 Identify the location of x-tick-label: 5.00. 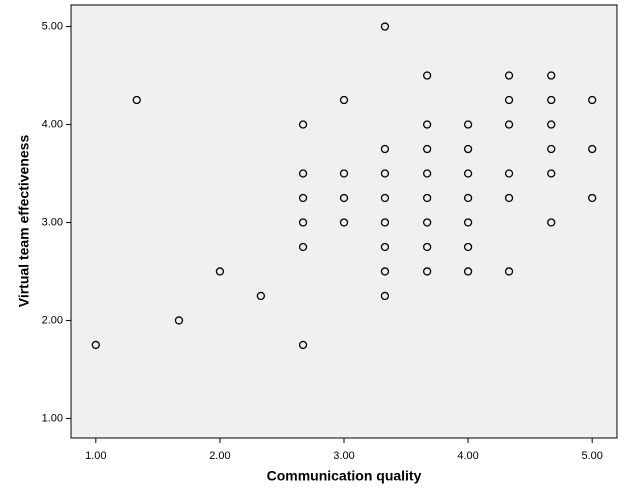
(591, 456).